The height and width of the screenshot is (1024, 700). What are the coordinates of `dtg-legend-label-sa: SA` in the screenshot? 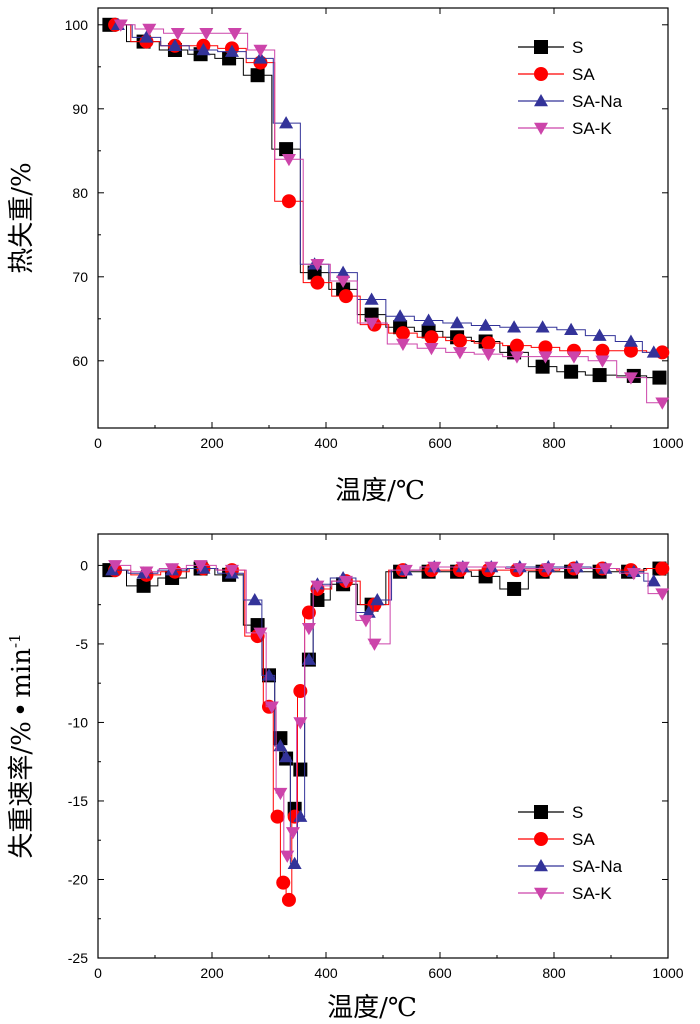 It's located at (583, 839).